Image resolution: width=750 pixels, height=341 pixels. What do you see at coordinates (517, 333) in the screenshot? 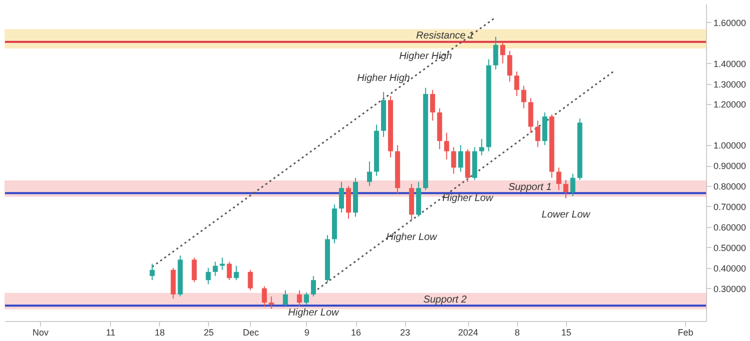
I see `x-tick-label: 8` at bounding box center [517, 333].